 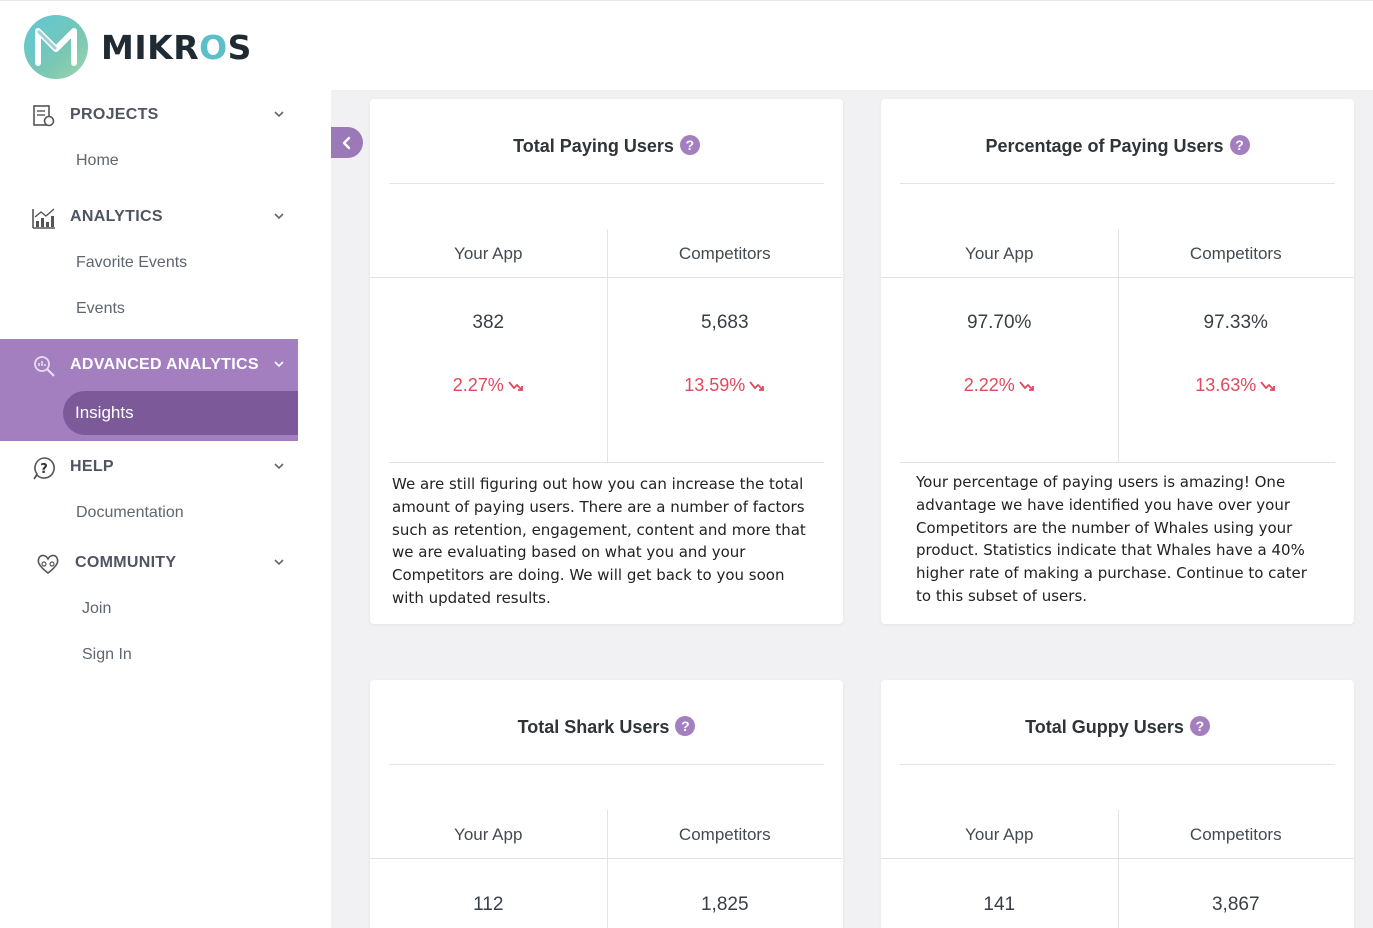 What do you see at coordinates (1236, 385) in the screenshot?
I see `competitors-change: 13.63%` at bounding box center [1236, 385].